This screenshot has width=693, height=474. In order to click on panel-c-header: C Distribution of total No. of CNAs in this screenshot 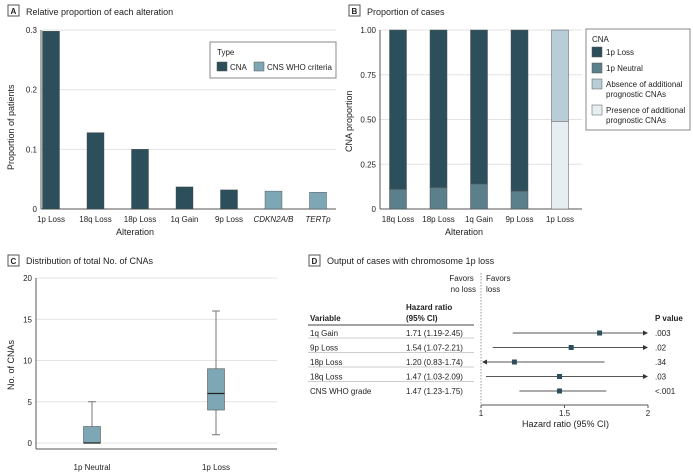, I will do `click(80, 260)`.